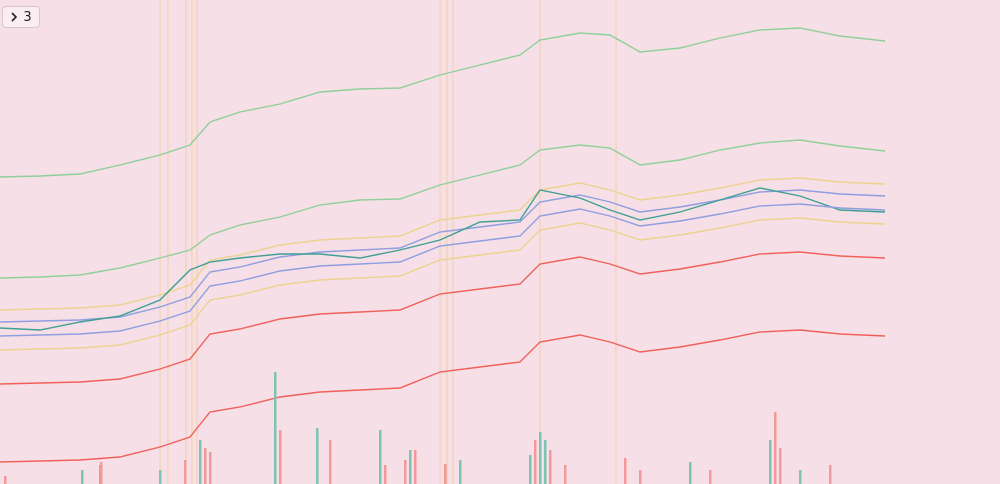 Image resolution: width=1000 pixels, height=484 pixels. I want to click on button-label: 3, so click(27, 17).